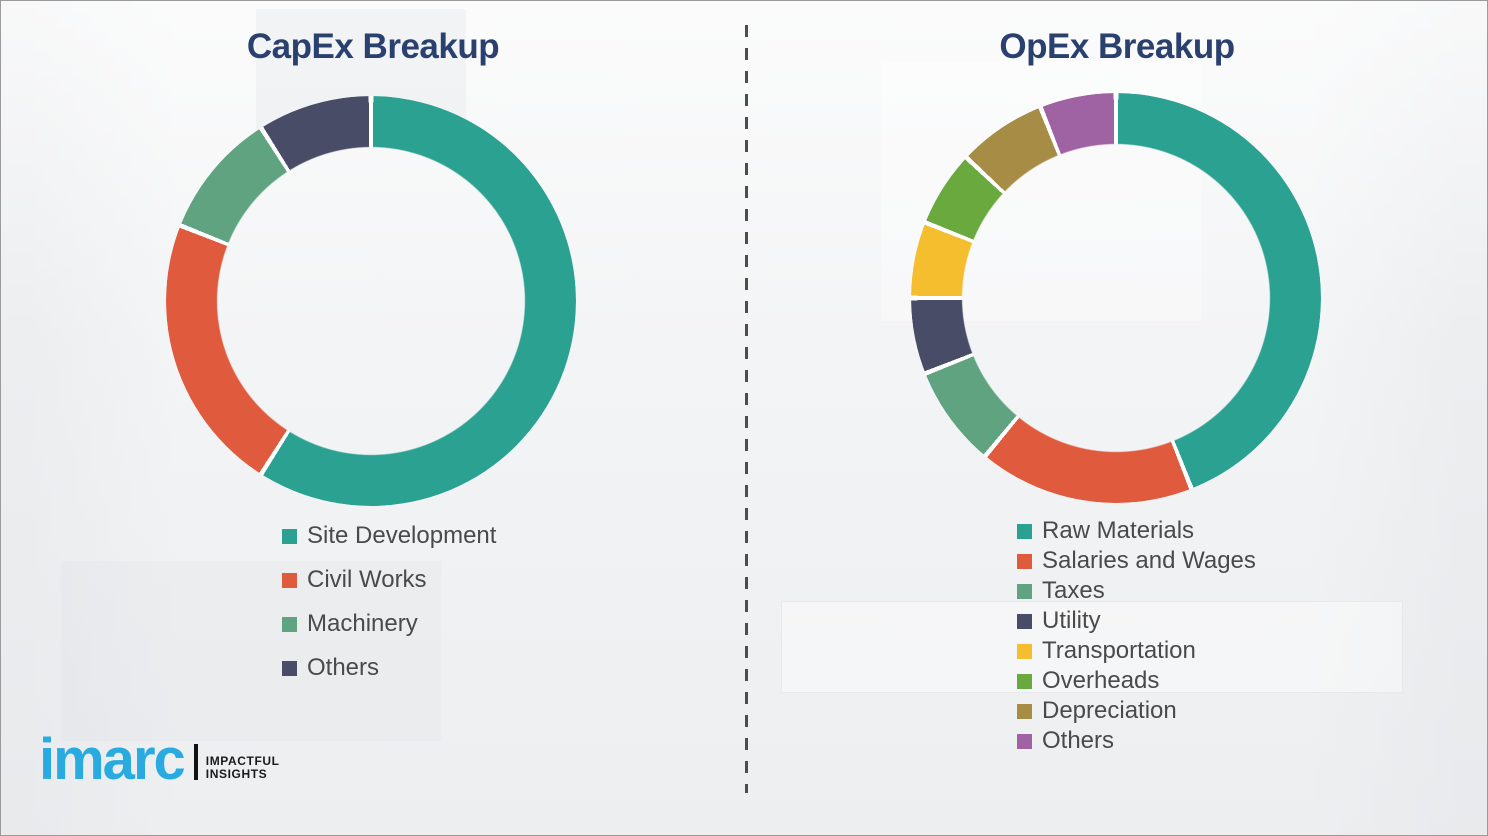 This screenshot has width=1488, height=836. Describe the element at coordinates (746, 409) in the screenshot. I see `dashed-divider-line` at that location.